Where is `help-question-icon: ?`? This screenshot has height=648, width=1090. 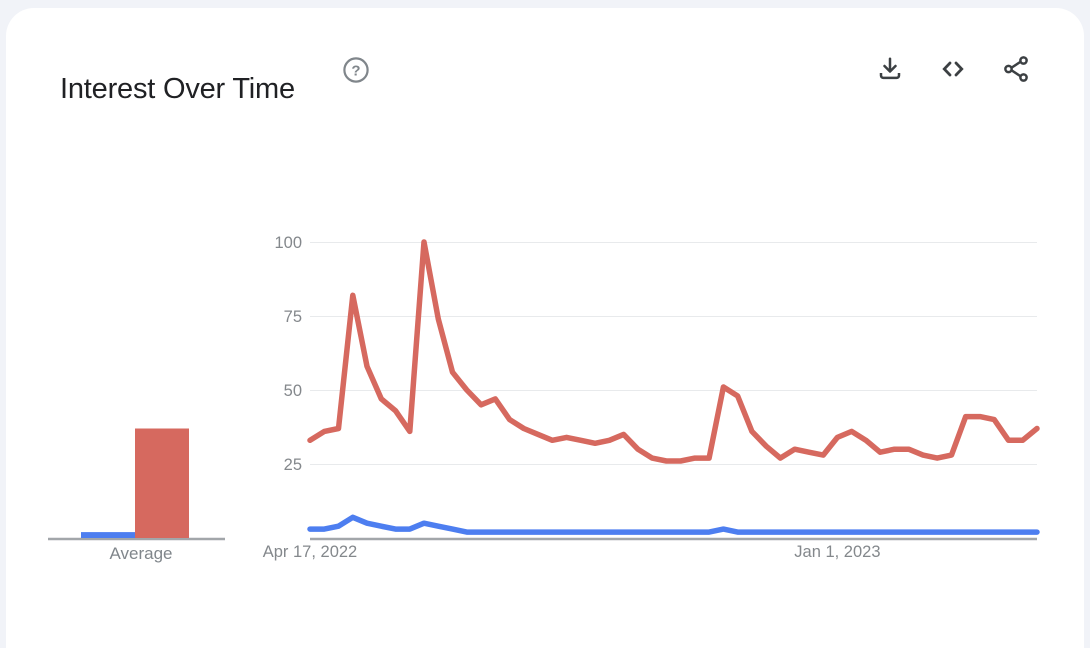
help-question-icon: ? is located at coordinates (356, 70).